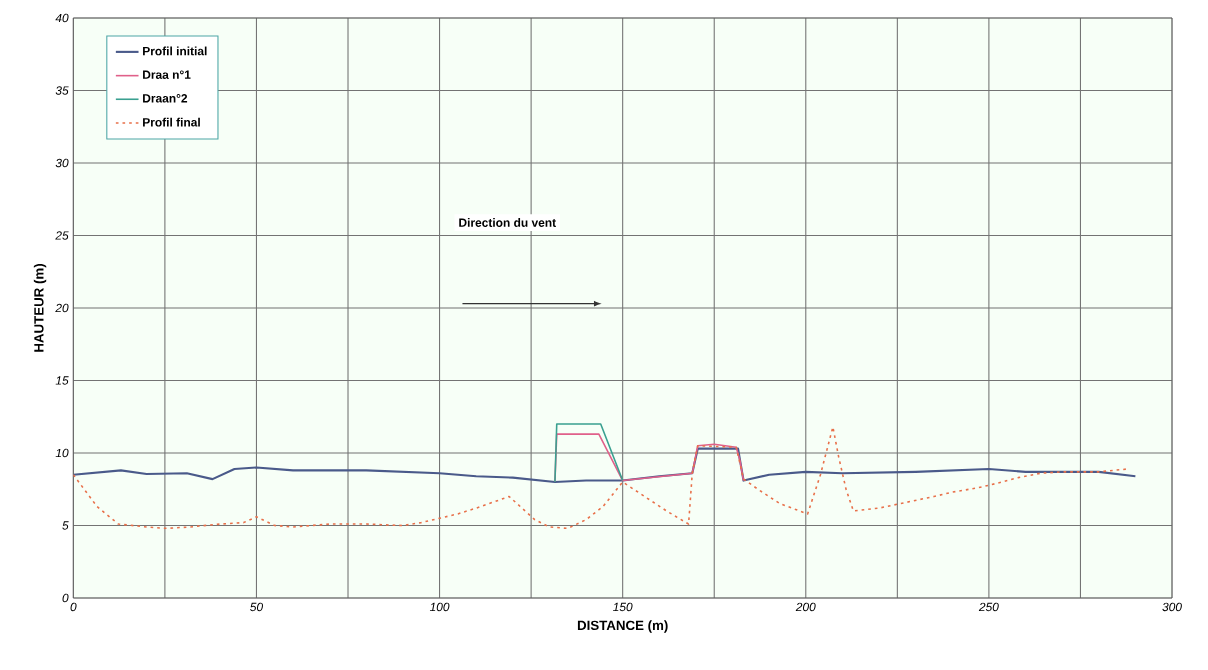  Describe the element at coordinates (175, 51) in the screenshot. I see `legend-label: Profil initial` at that location.